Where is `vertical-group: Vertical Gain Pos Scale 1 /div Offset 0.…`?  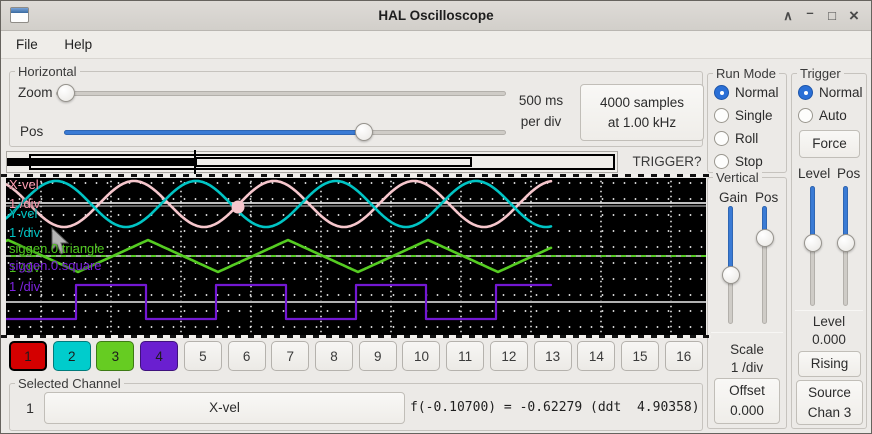
vertical-group: Vertical Gain Pos Scale 1 /div Offset 0.… is located at coordinates (747, 299).